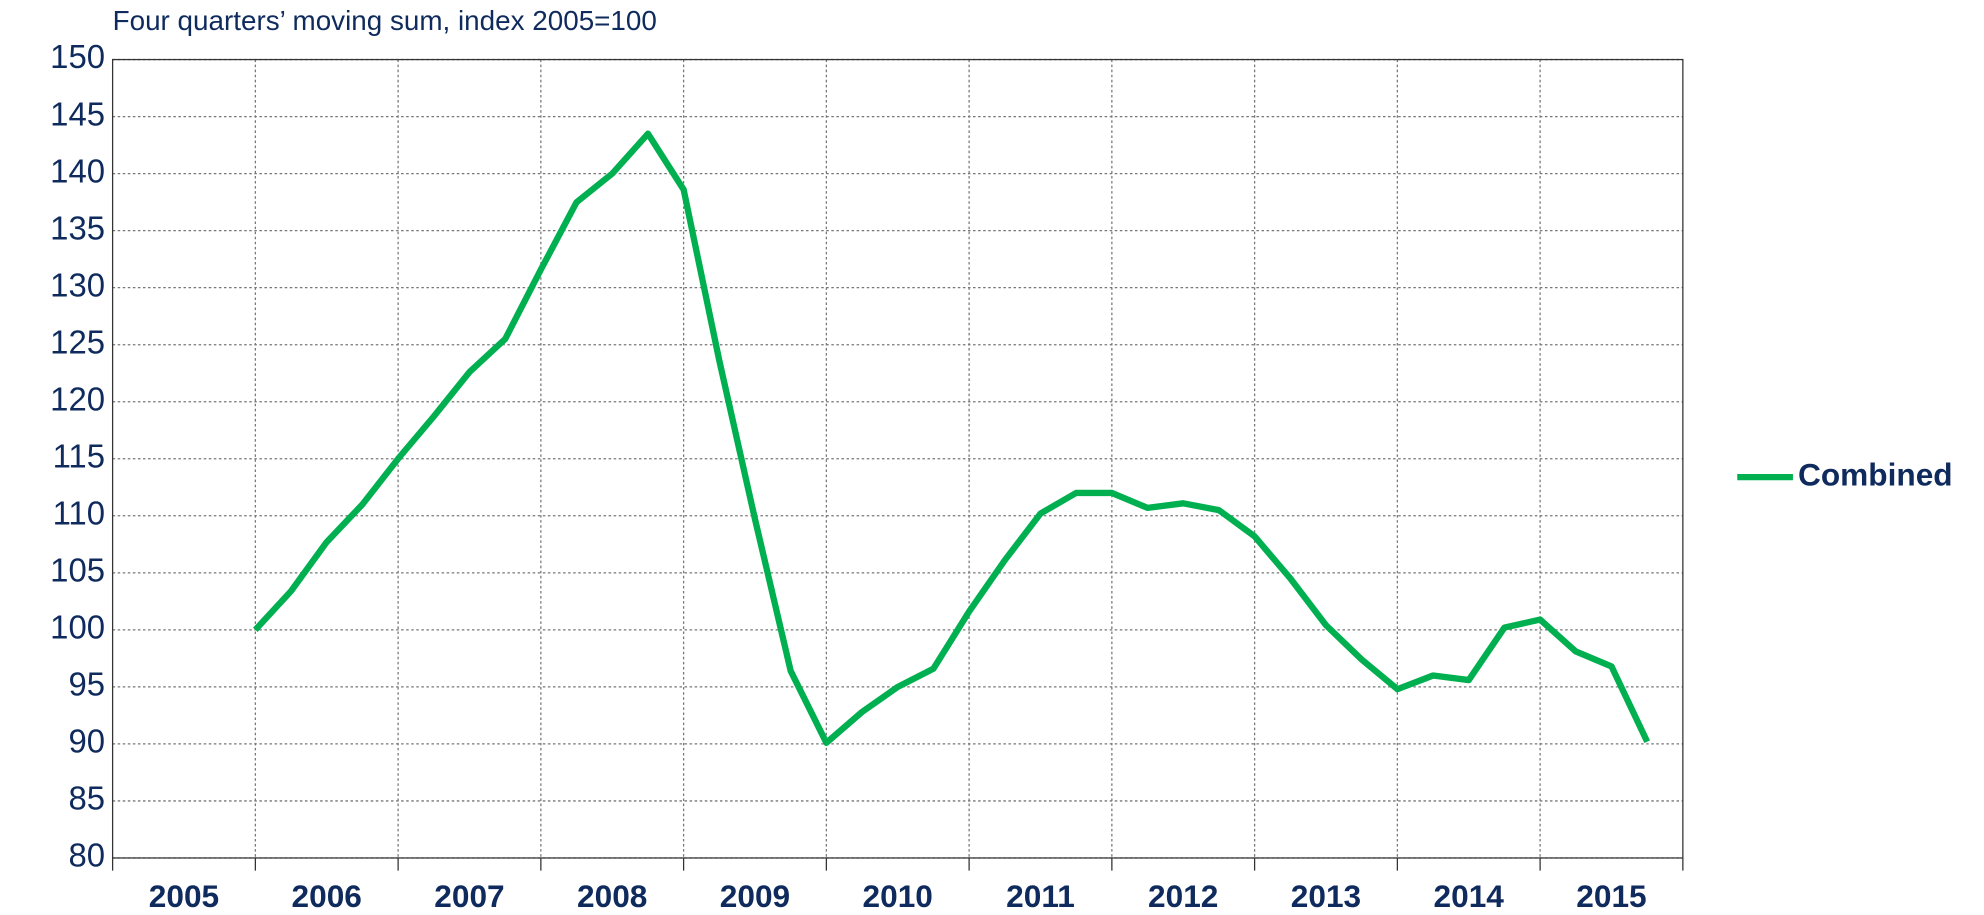 This screenshot has width=1984, height=915. I want to click on x-tick-label: 2014, so click(1469, 896).